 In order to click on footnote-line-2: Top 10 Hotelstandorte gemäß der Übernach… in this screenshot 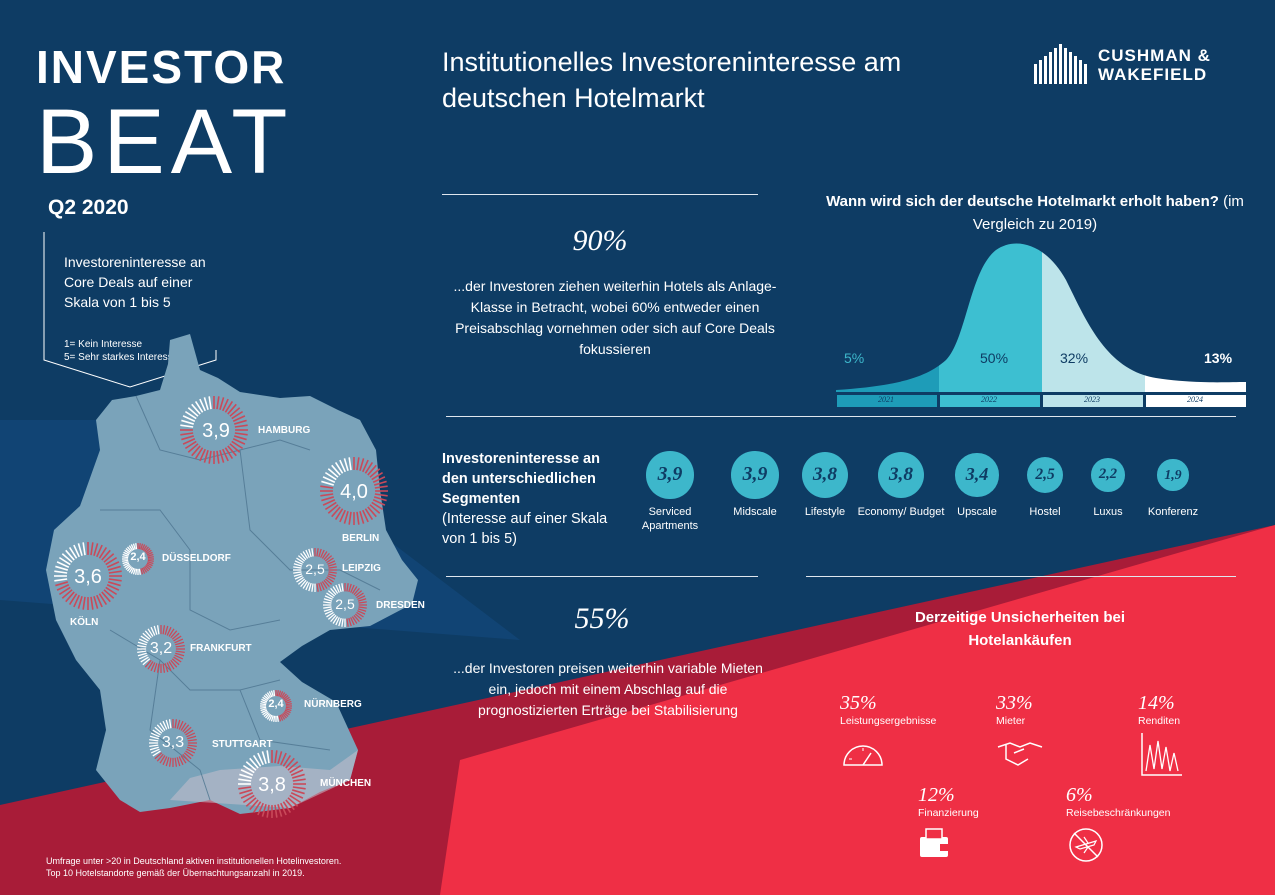, I will do `click(175, 873)`.